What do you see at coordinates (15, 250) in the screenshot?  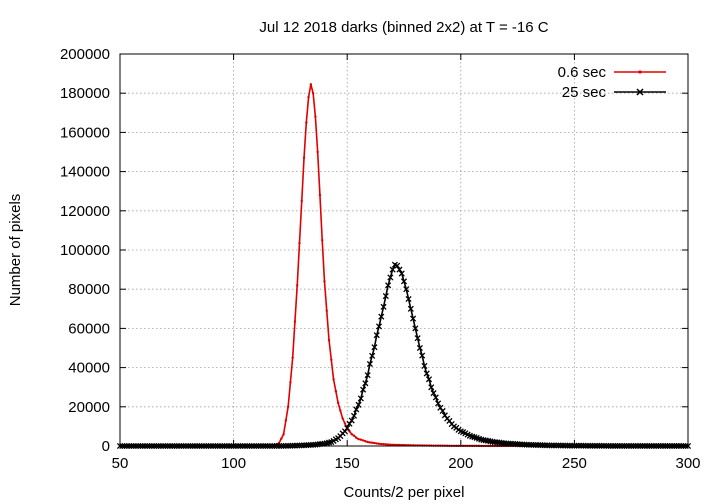 I see `y-axis-title: Number of pixels` at bounding box center [15, 250].